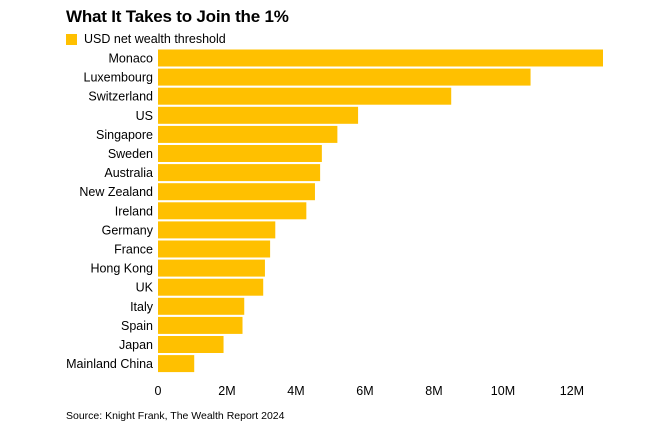 The image size is (654, 432). Describe the element at coordinates (503, 391) in the screenshot. I see `x-tick-label: 10M` at that location.